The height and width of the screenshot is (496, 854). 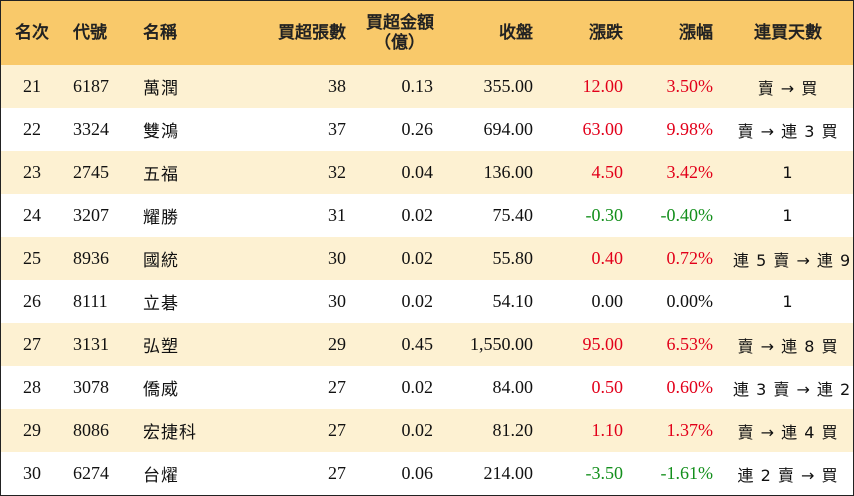 I want to click on cell-code: 8111, so click(x=90, y=301).